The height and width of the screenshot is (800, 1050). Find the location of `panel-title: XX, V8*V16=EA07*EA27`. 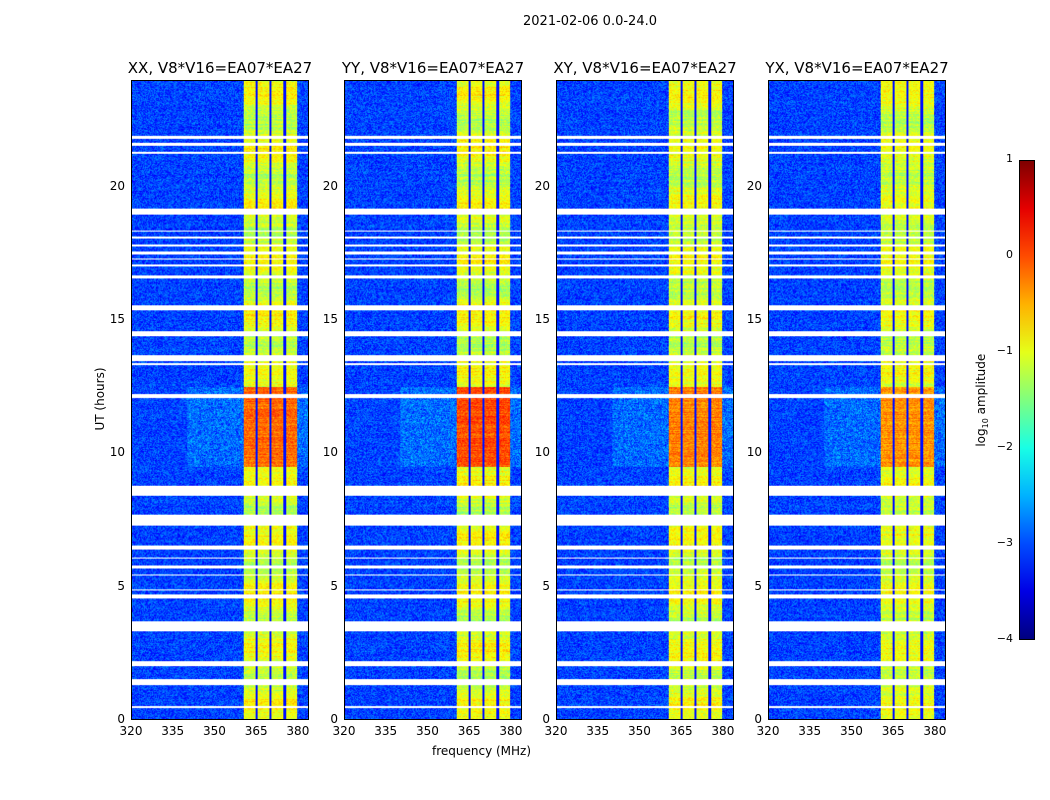

panel-title: XX, V8*V16=EA07*EA27 is located at coordinates (220, 68).